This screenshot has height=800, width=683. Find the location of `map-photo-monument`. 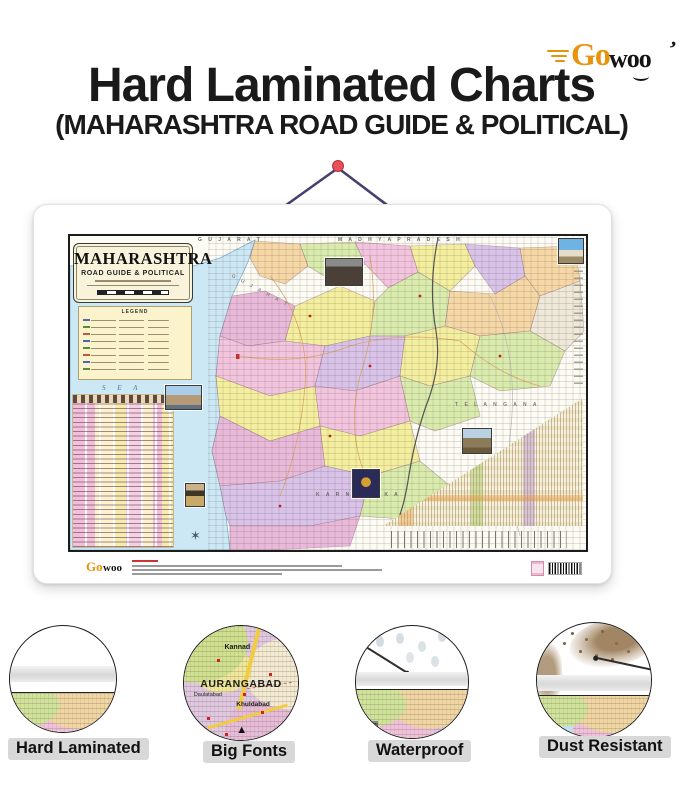

map-photo-monument is located at coordinates (571, 251).